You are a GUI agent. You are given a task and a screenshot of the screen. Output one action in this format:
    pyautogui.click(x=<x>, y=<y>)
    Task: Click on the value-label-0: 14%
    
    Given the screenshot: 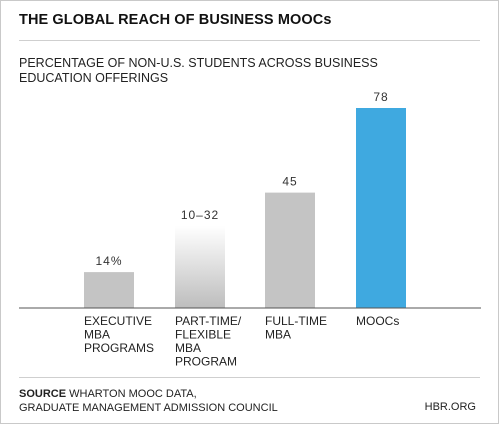 What is the action you would take?
    pyautogui.click(x=108, y=261)
    